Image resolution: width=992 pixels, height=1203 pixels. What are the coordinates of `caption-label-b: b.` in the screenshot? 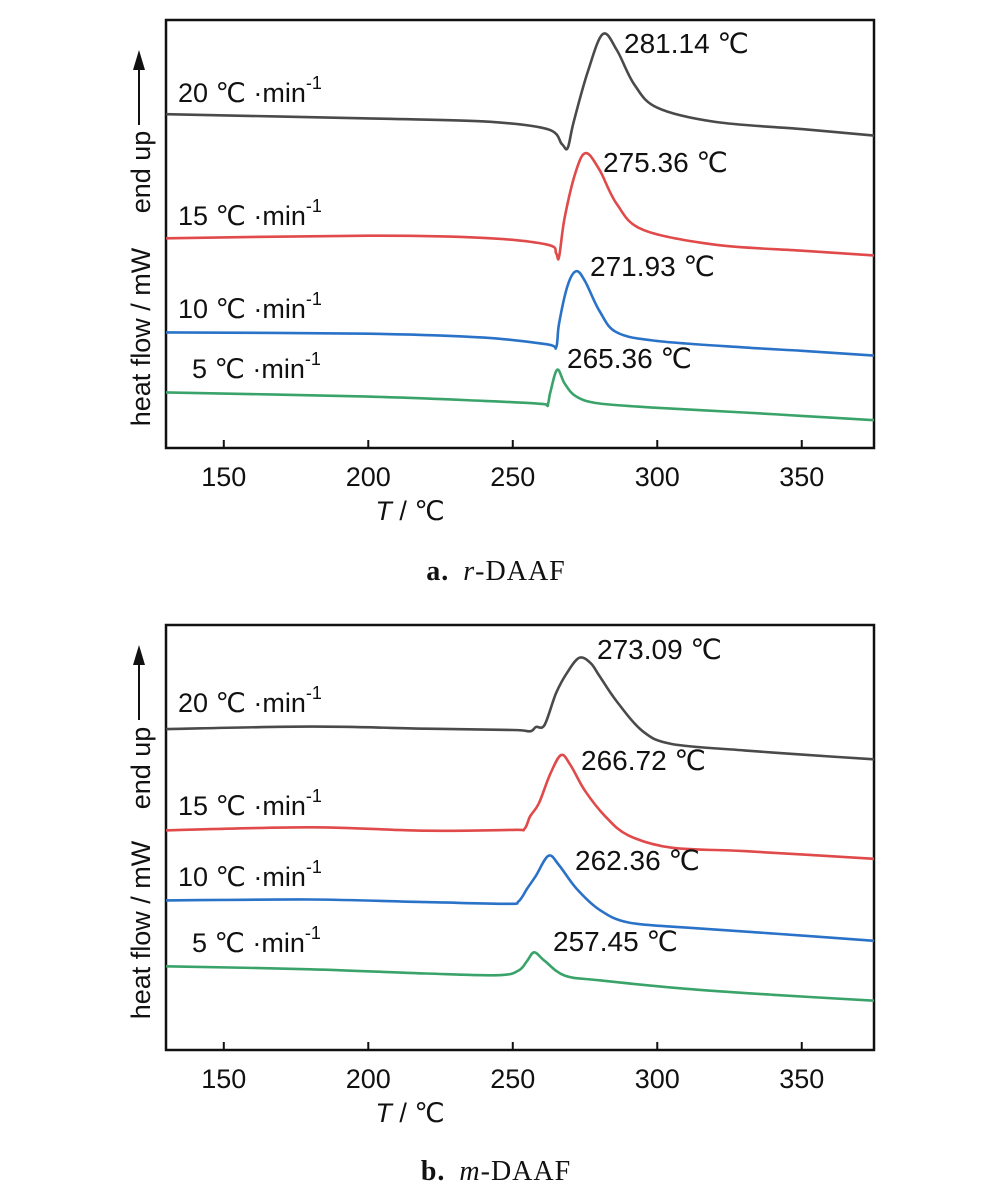 It's located at (433, 1171).